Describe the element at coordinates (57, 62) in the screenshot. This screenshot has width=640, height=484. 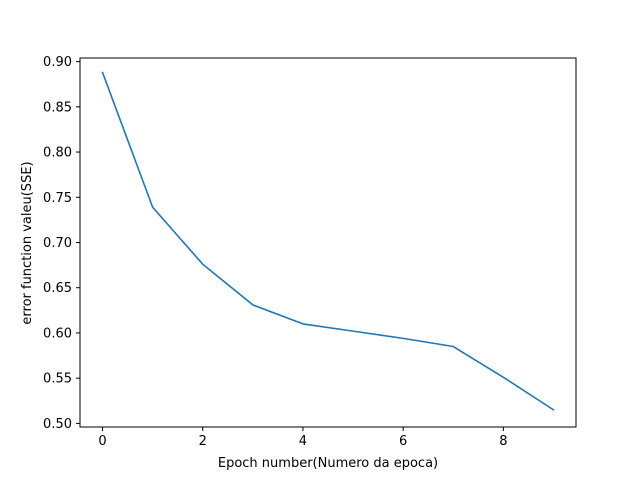
I see `y-tick-label: 0.90` at that location.